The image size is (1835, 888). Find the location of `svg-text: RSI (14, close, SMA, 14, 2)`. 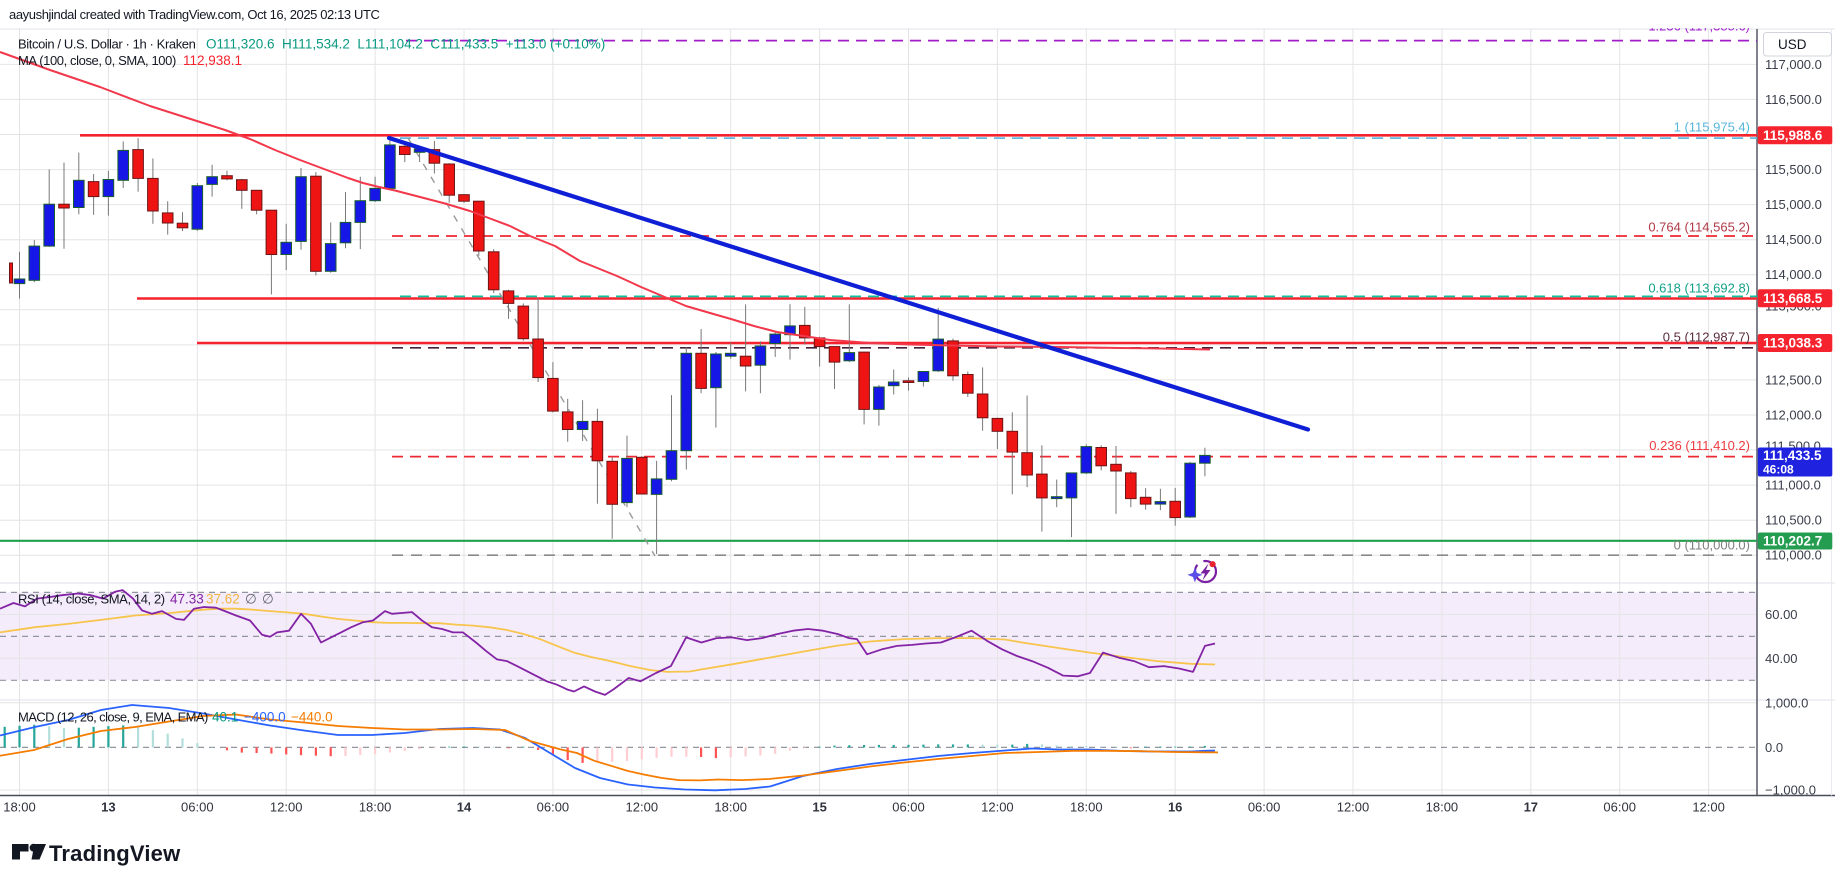

svg-text: RSI (14, close, SMA, 14, 2) is located at coordinates (91, 599).